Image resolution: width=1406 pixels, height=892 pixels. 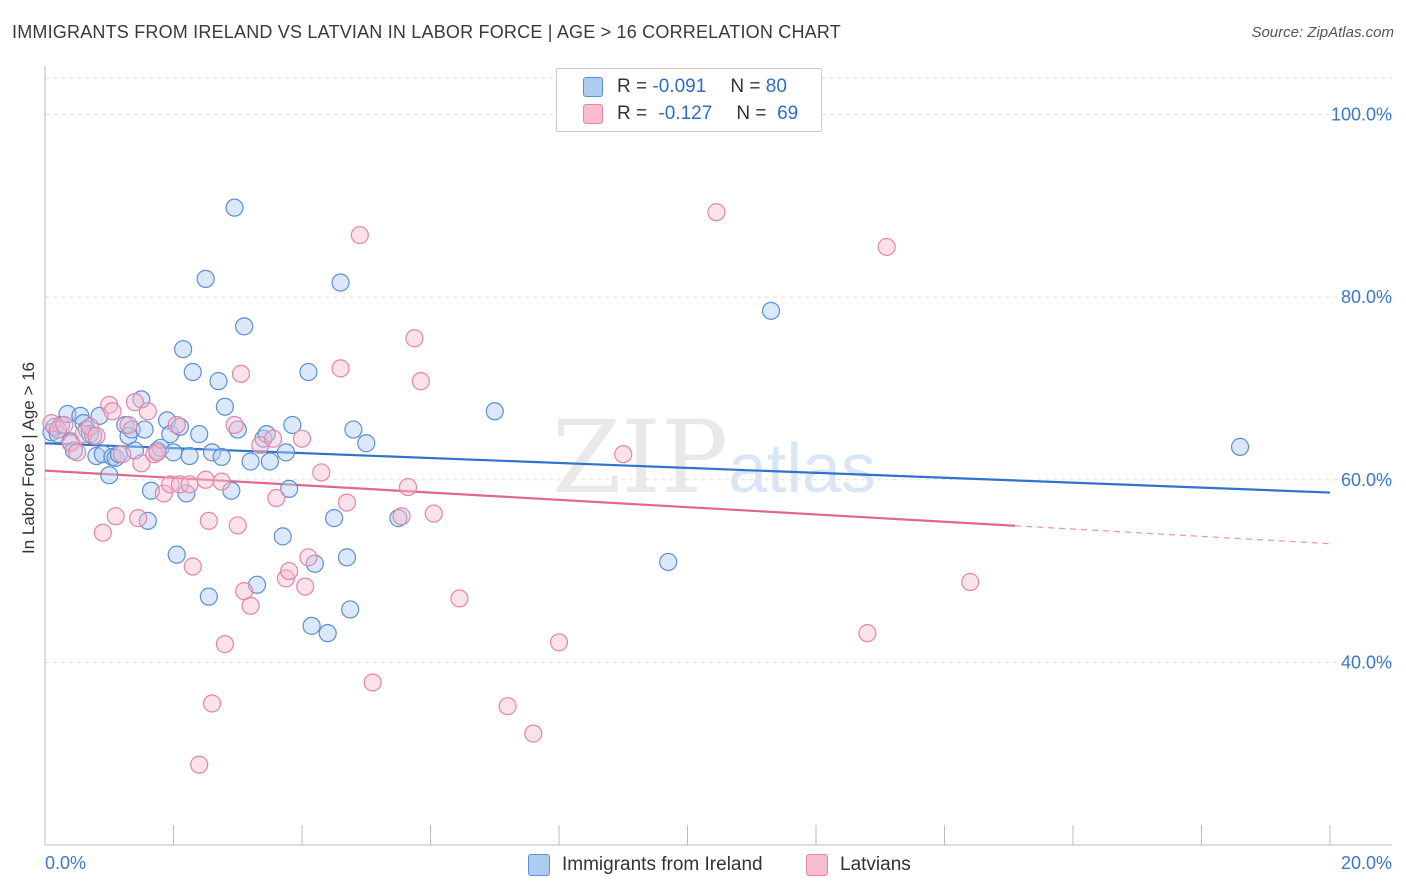 What do you see at coordinates (817, 865) in the screenshot?
I see `bottom-swatch-latvians` at bounding box center [817, 865].